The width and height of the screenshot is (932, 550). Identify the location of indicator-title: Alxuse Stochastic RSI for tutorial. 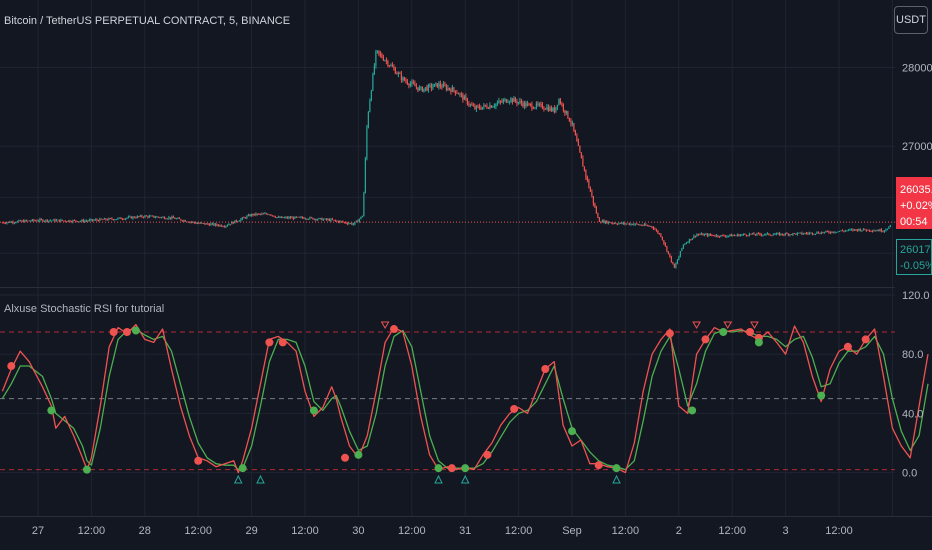
(84, 309).